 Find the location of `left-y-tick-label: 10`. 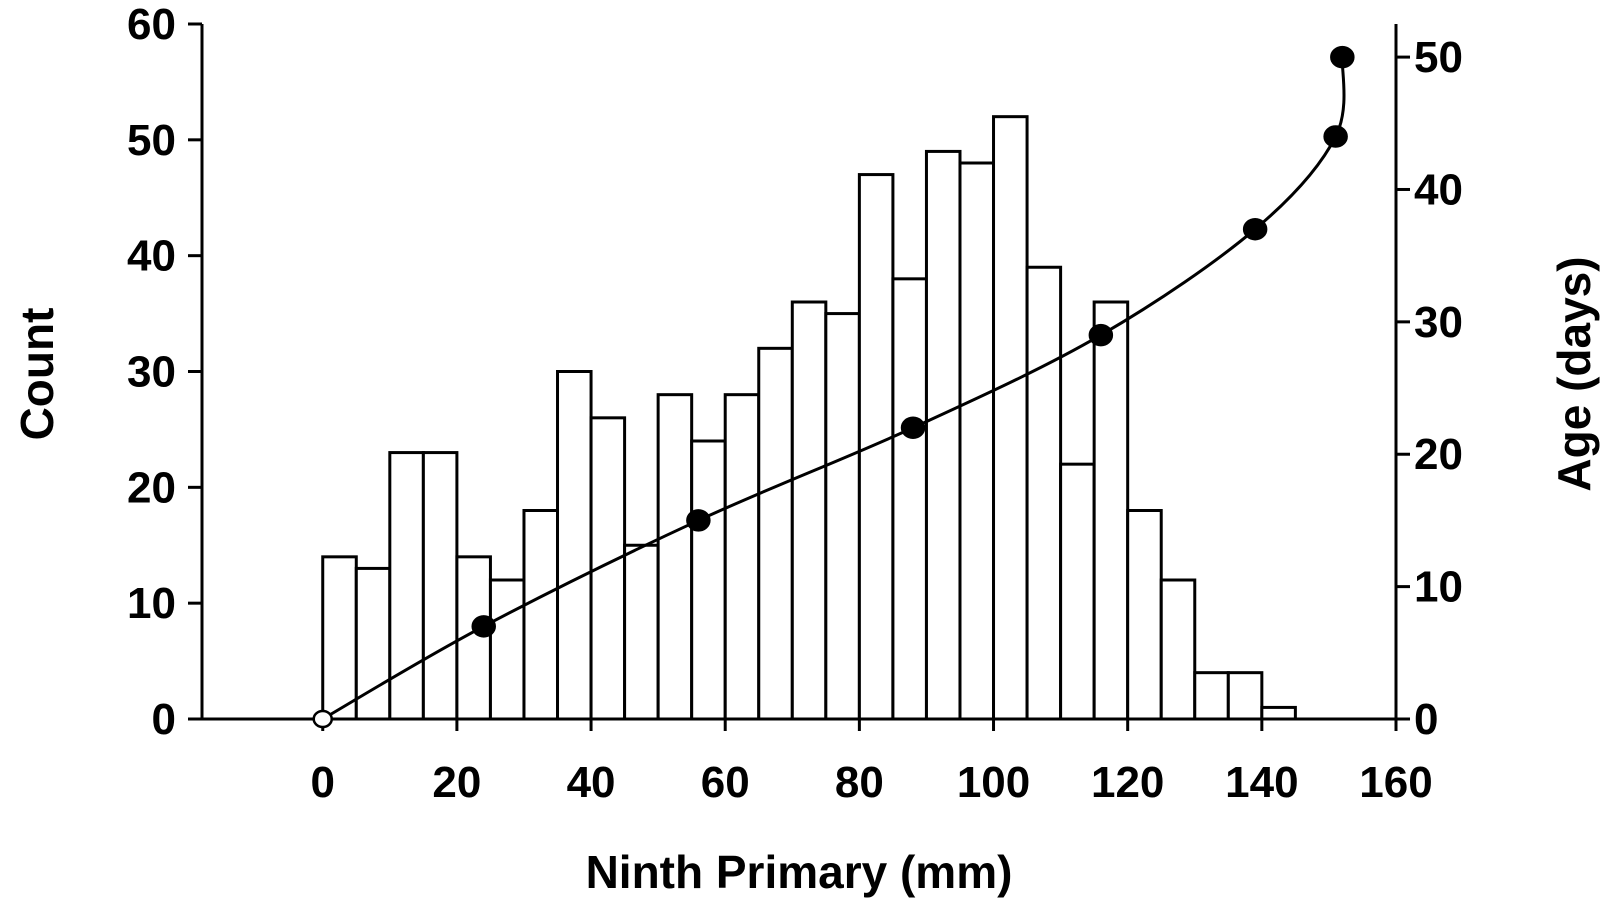

left-y-tick-label: 10 is located at coordinates (151, 603).